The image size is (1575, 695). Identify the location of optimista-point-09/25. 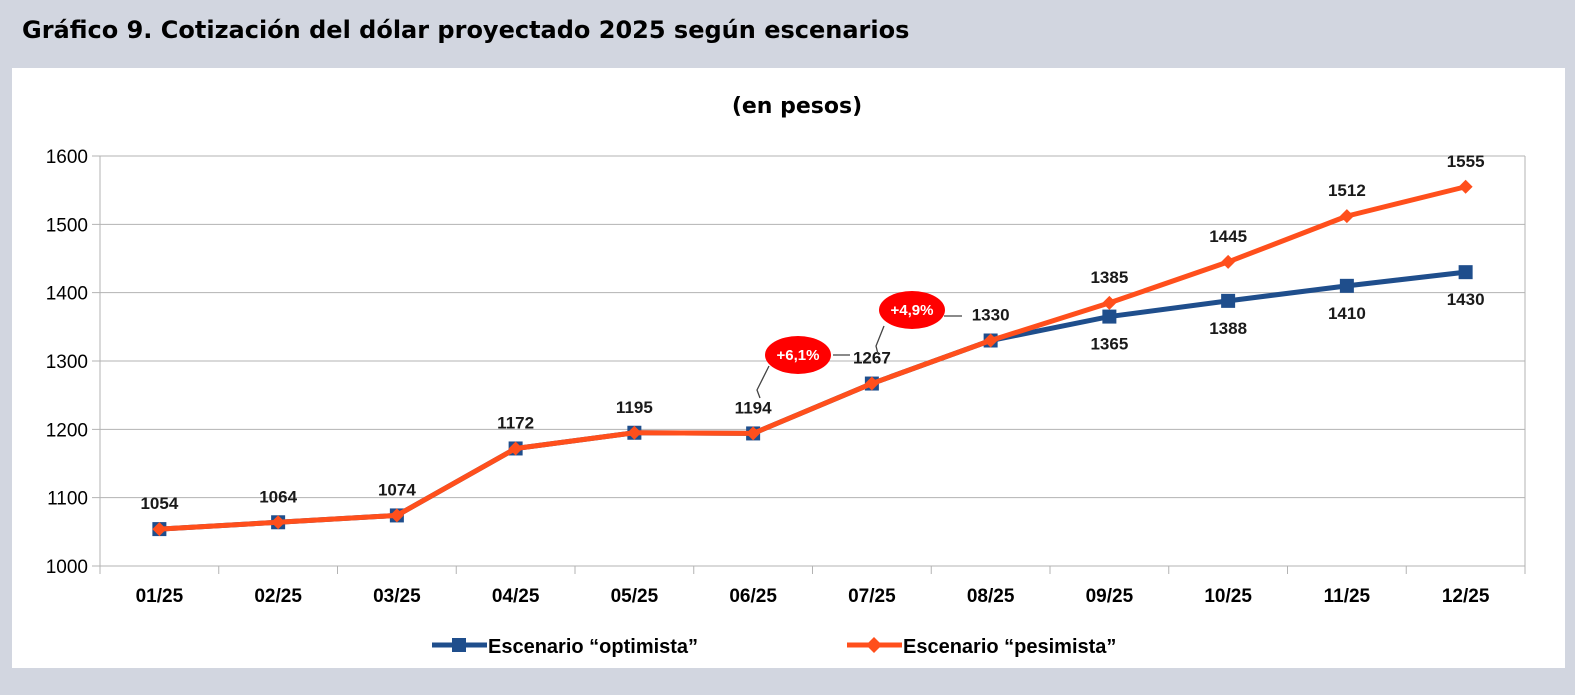
(1109, 316).